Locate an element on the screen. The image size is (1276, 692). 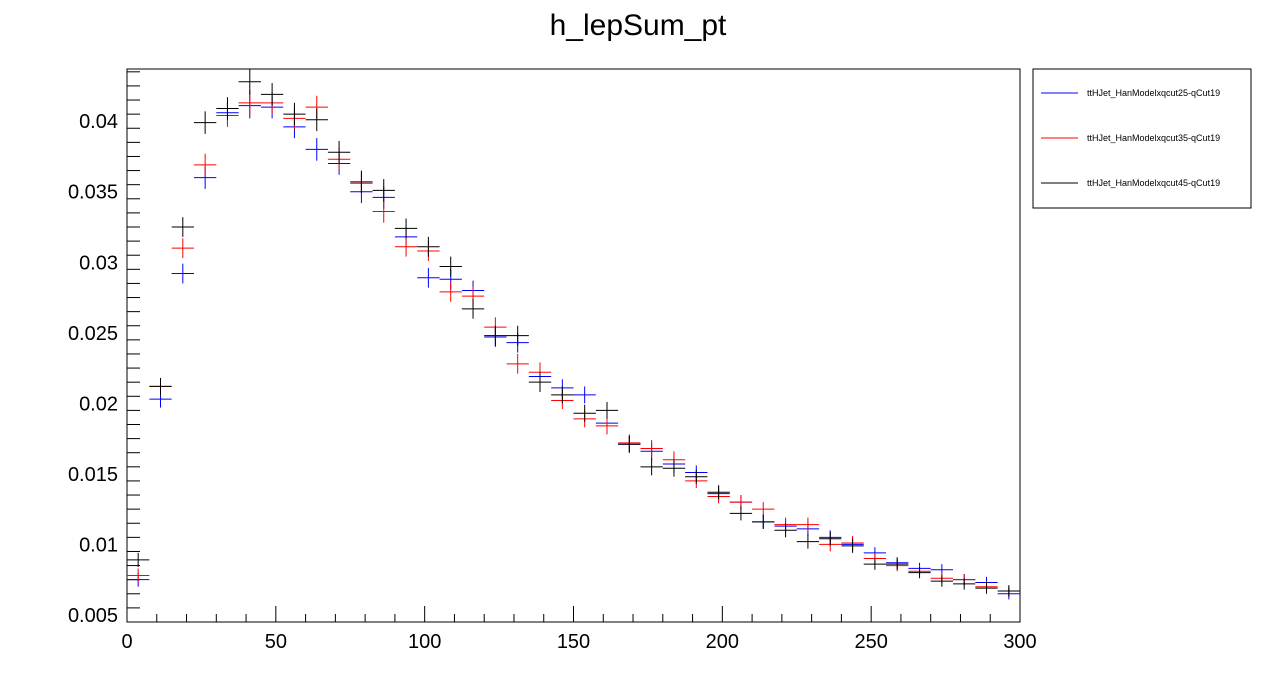
y-tick-label: 0.015 is located at coordinates (93, 475).